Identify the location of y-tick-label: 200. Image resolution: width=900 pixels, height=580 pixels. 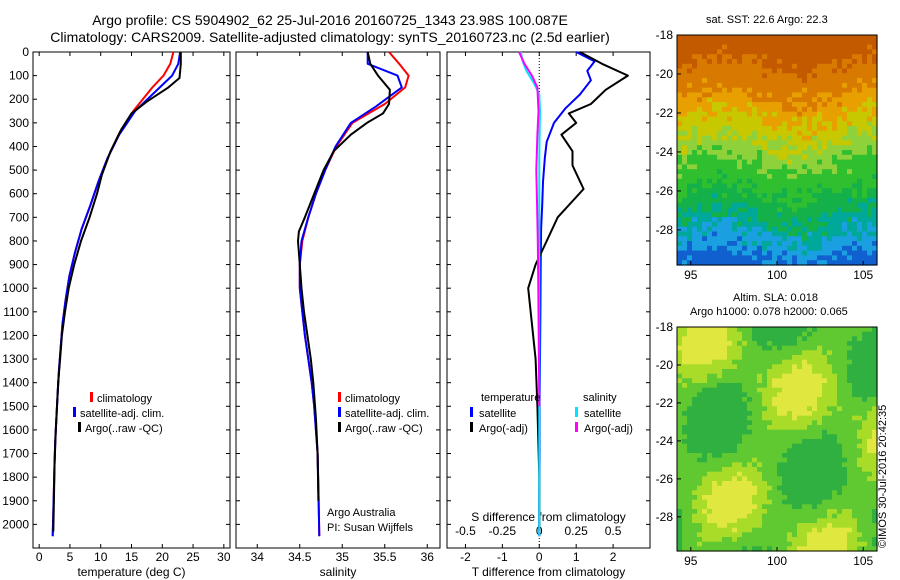
(19, 99).